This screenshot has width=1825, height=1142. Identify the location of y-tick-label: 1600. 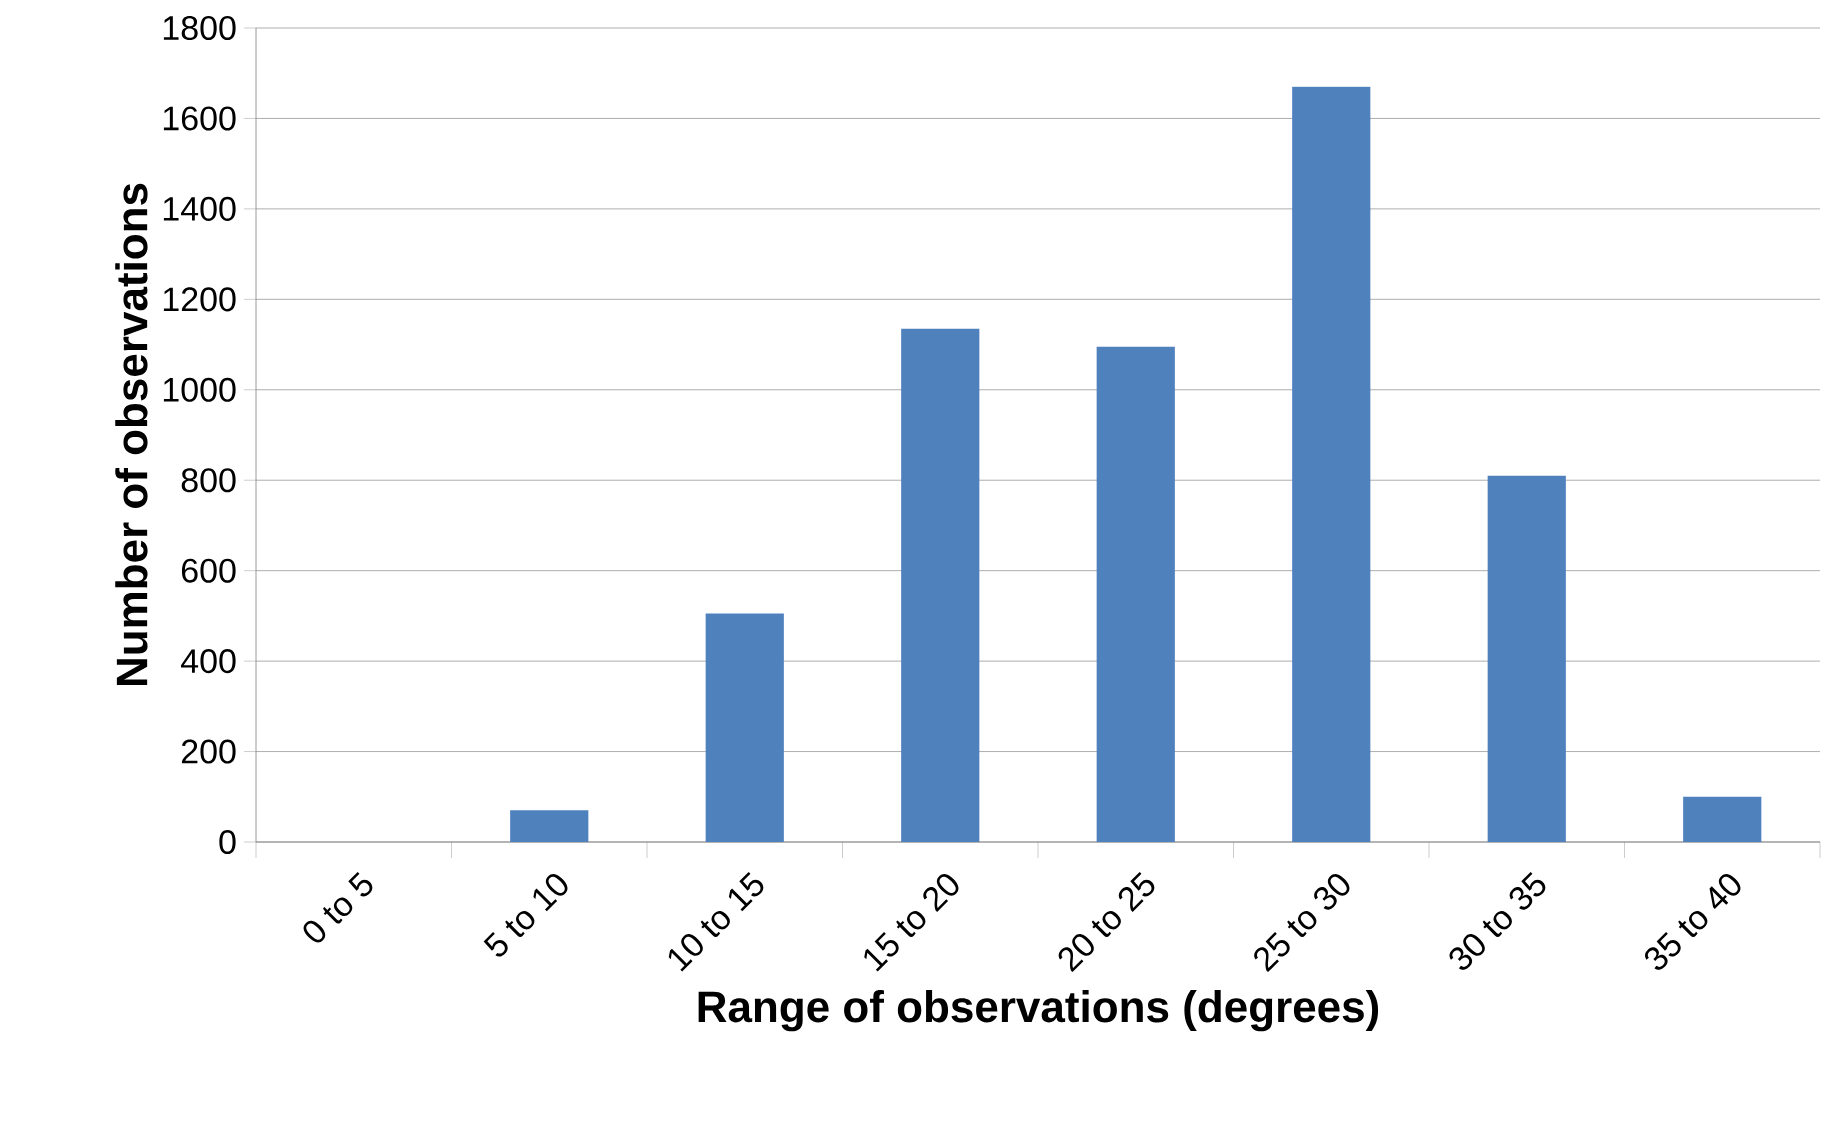
(199, 118).